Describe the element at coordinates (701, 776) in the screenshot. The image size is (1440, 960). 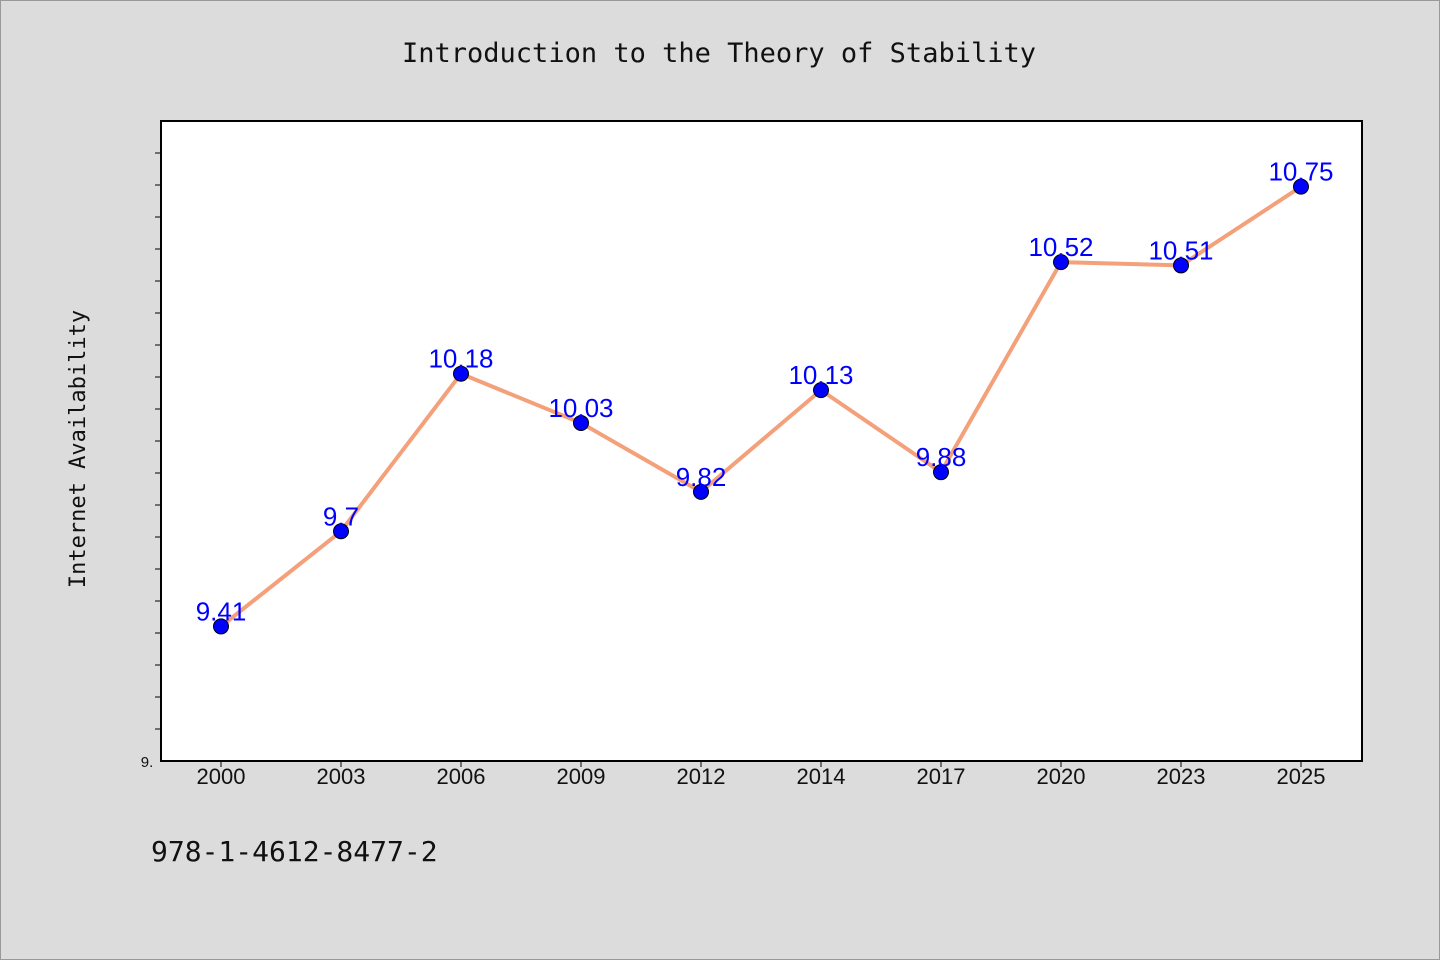
I see `x-tick-label: 2012` at that location.